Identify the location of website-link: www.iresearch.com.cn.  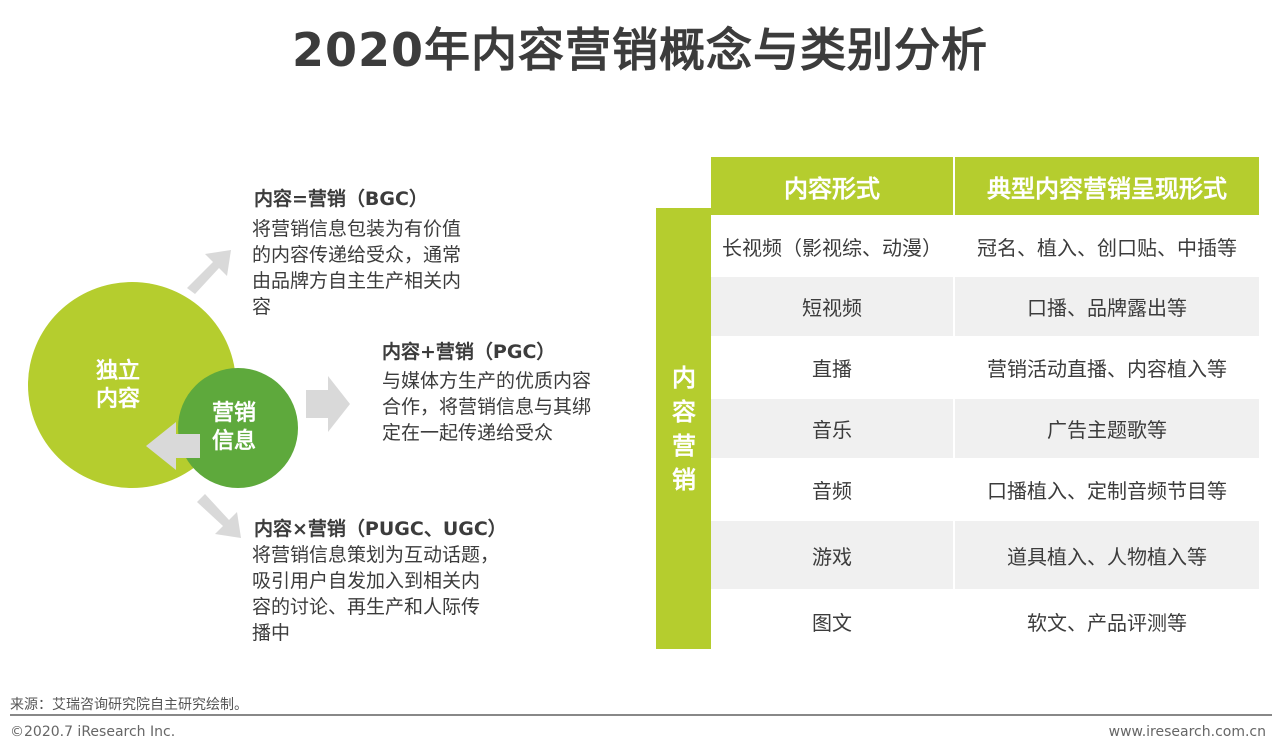
(1187, 732).